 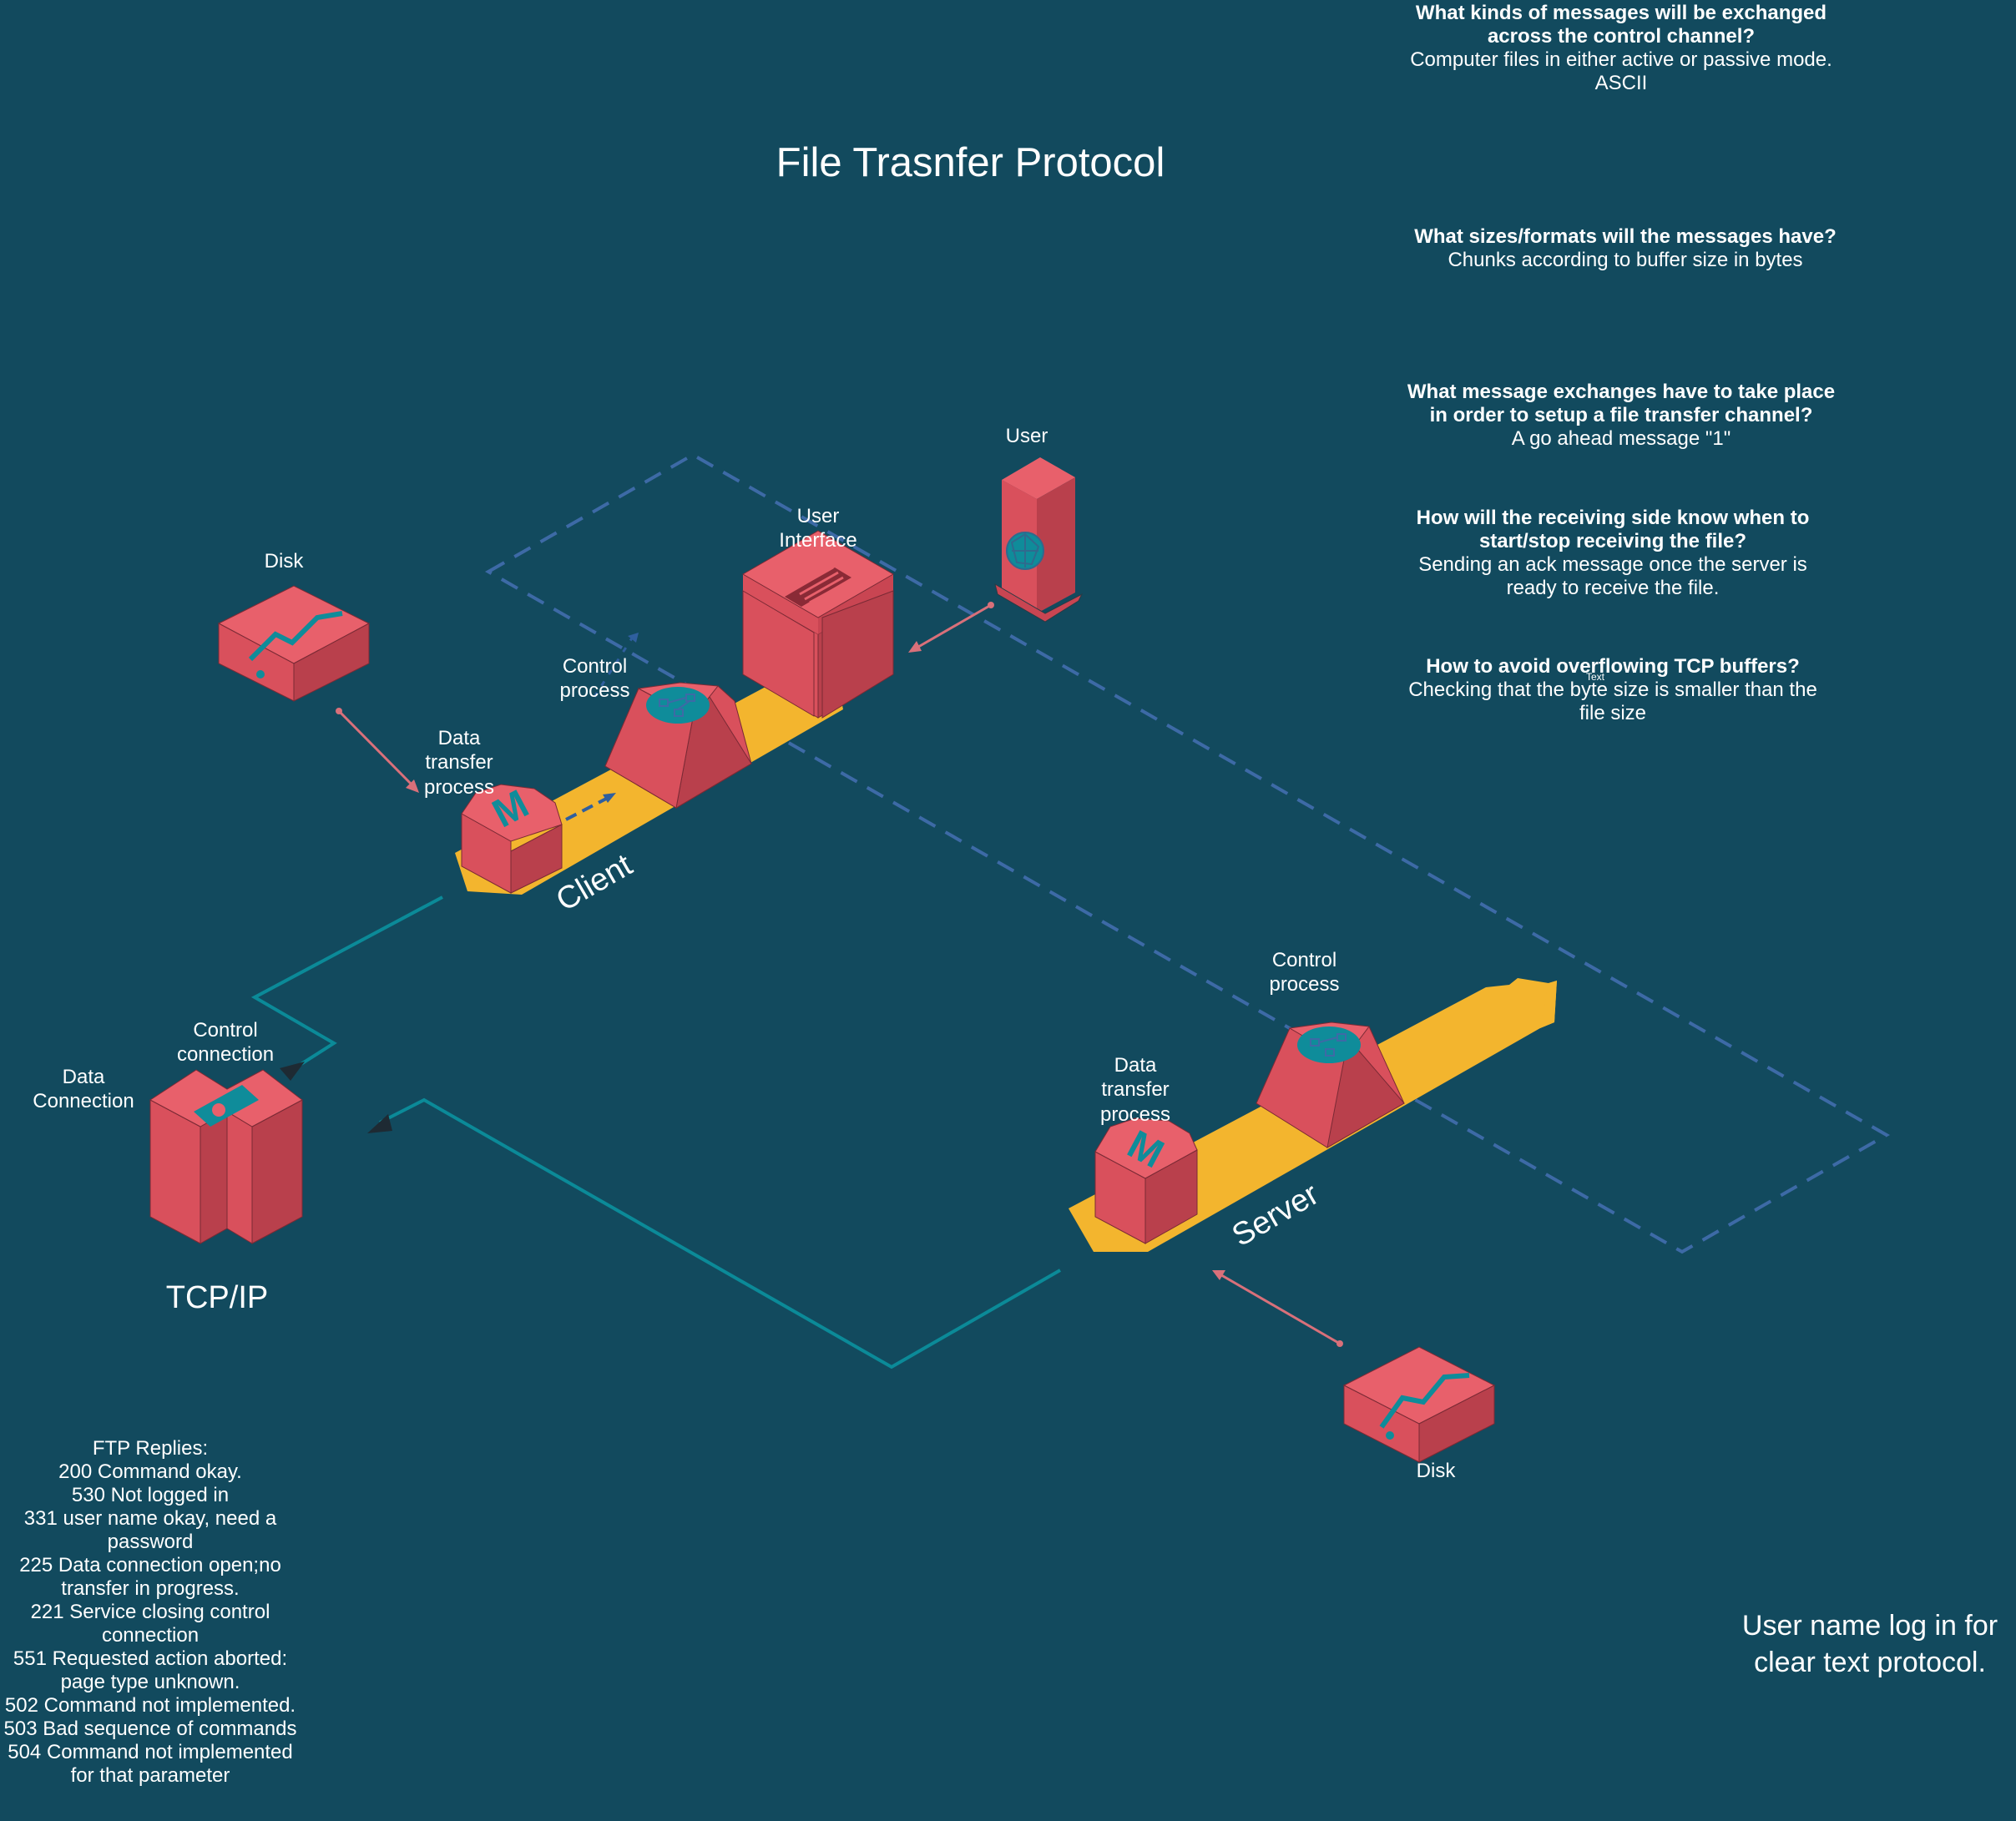 What do you see at coordinates (970, 162) in the screenshot?
I see `page-title: File Trasnfer Protocol` at bounding box center [970, 162].